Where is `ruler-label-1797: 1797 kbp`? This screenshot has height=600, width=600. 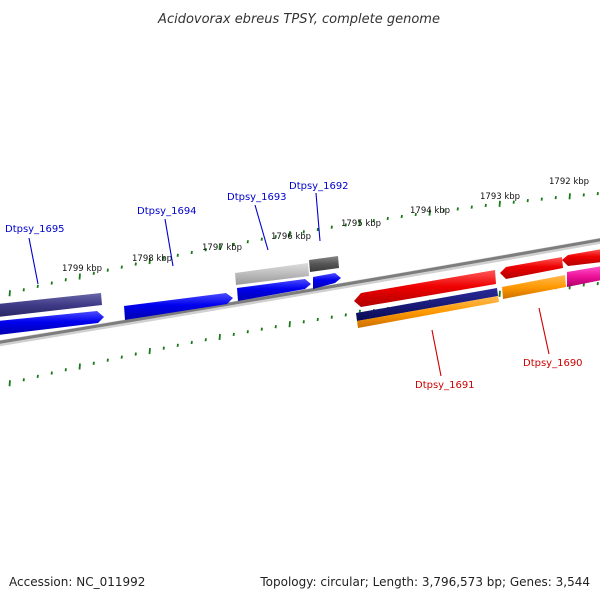
ruler-label-1797: 1797 kbp is located at coordinates (222, 248).